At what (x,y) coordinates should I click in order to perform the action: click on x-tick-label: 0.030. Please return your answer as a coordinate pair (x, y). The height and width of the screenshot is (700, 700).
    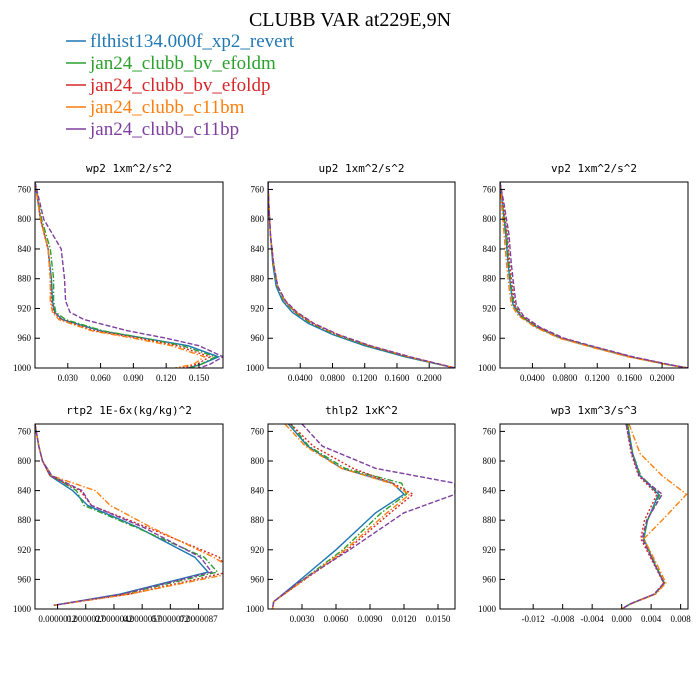
    Looking at the image, I should click on (68, 378).